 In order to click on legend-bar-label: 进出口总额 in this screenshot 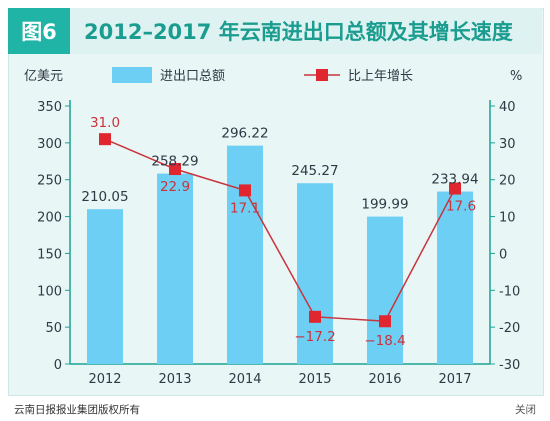, I will do `click(192, 76)`.